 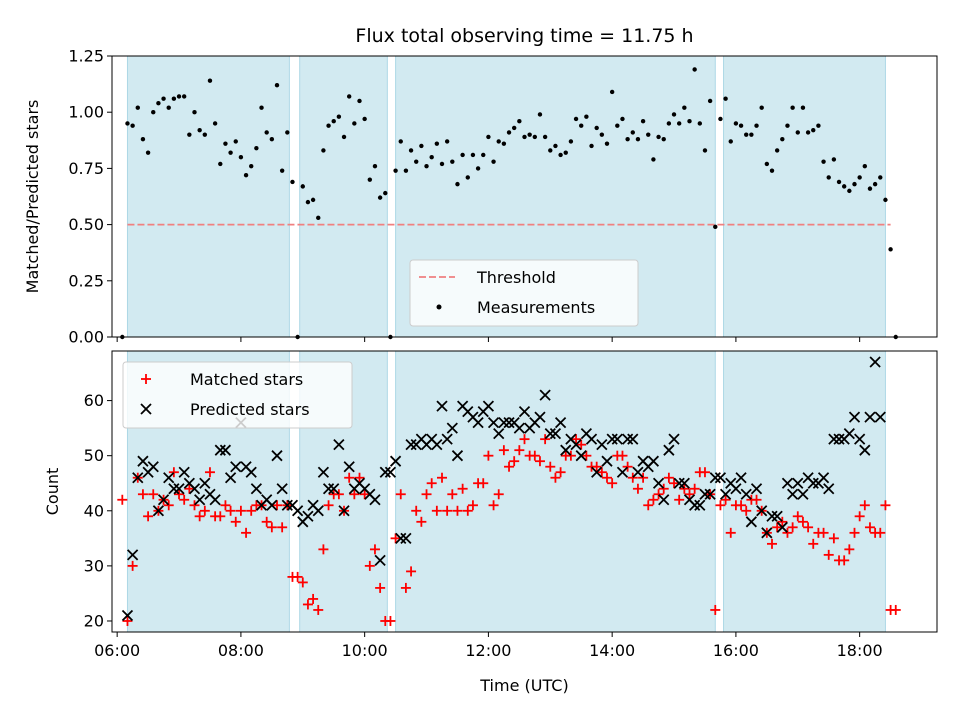 I want to click on matched-legend-label: Matched stars, so click(x=246, y=379).